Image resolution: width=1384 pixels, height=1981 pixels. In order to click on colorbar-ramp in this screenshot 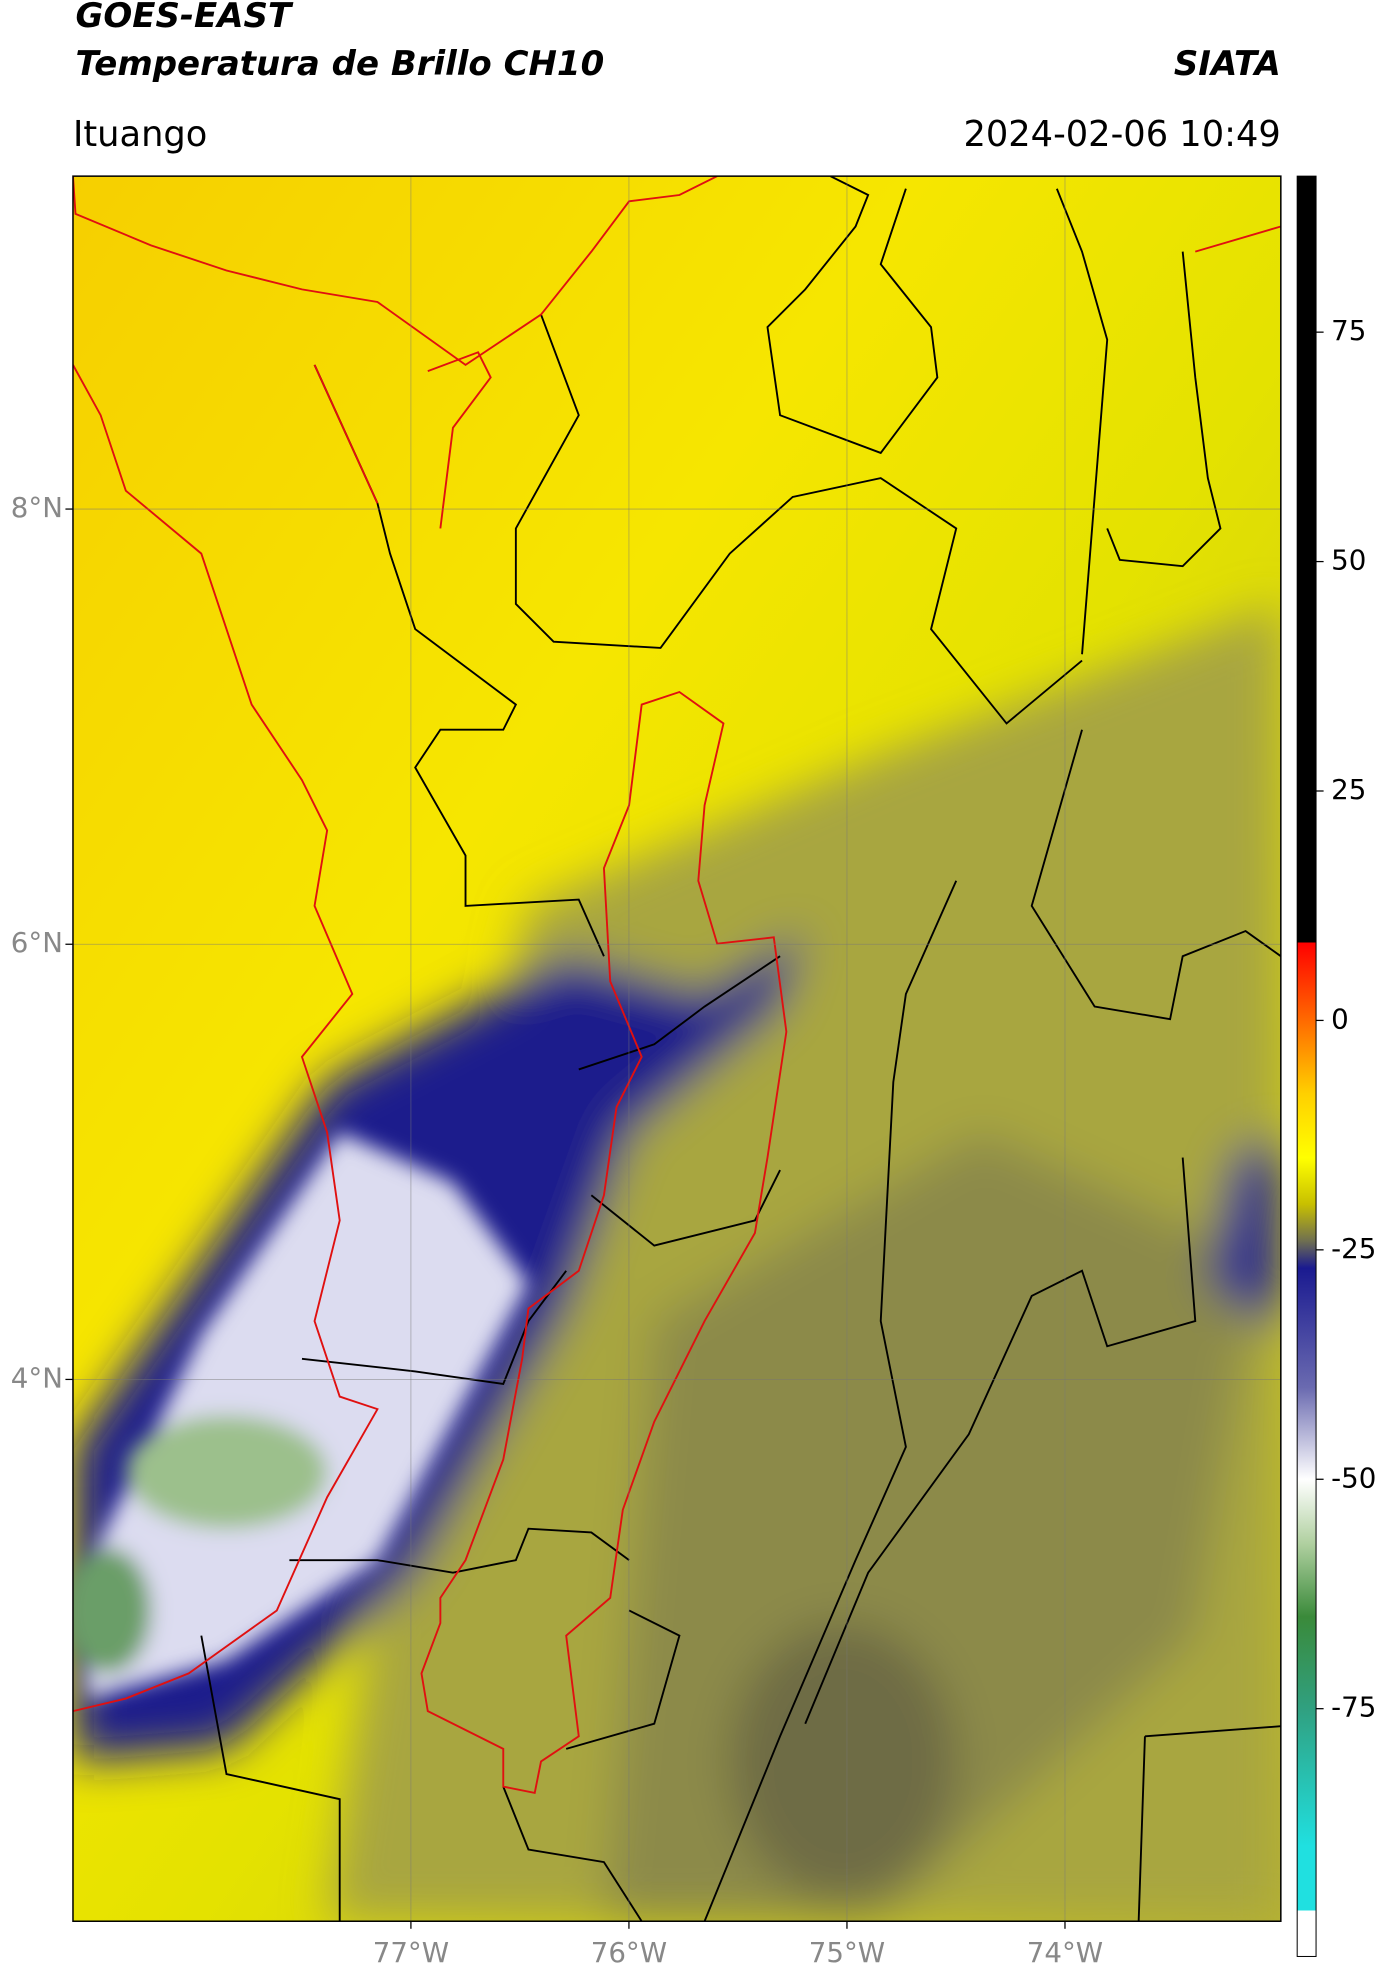, I will do `click(1306, 1066)`.